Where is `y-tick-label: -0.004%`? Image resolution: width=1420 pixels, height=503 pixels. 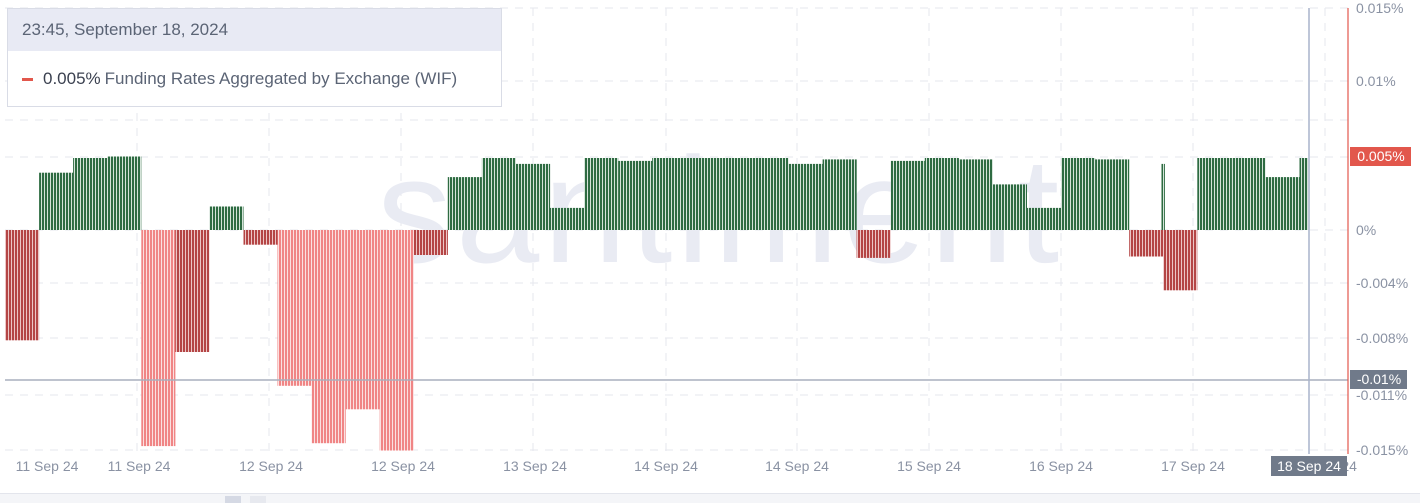 y-tick-label: -0.004% is located at coordinates (1382, 283).